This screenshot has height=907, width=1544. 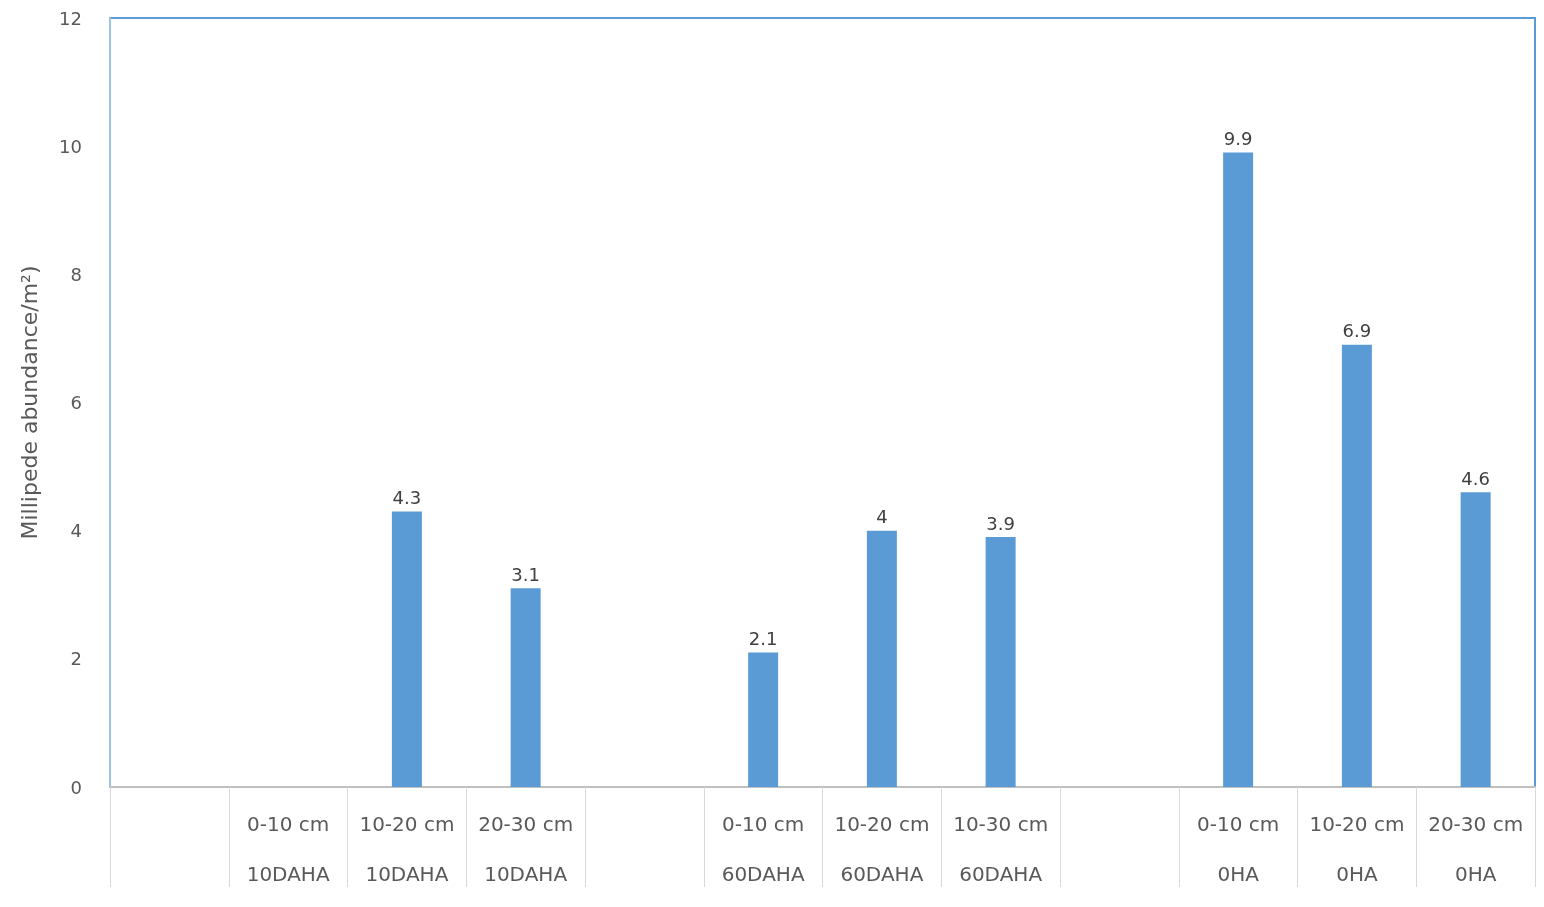 What do you see at coordinates (1357, 331) in the screenshot?
I see `data-label: 6.9` at bounding box center [1357, 331].